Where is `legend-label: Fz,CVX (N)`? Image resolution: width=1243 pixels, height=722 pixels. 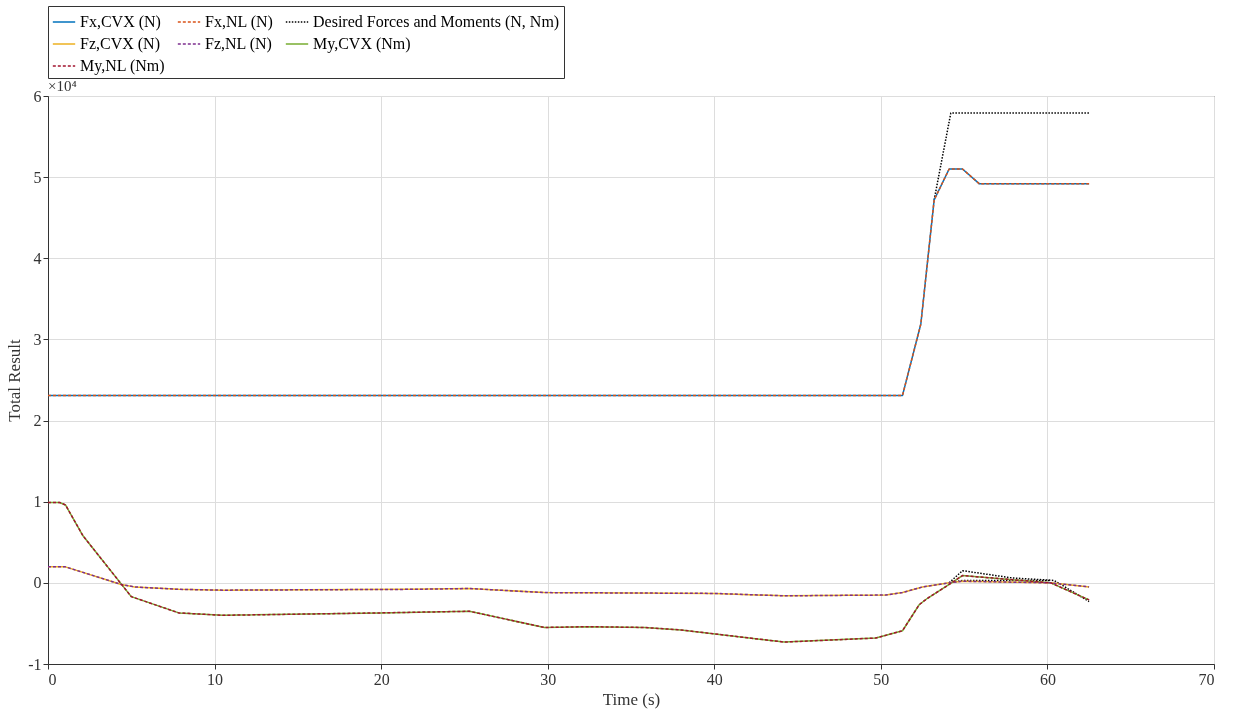 legend-label: Fz,CVX (N) is located at coordinates (120, 44).